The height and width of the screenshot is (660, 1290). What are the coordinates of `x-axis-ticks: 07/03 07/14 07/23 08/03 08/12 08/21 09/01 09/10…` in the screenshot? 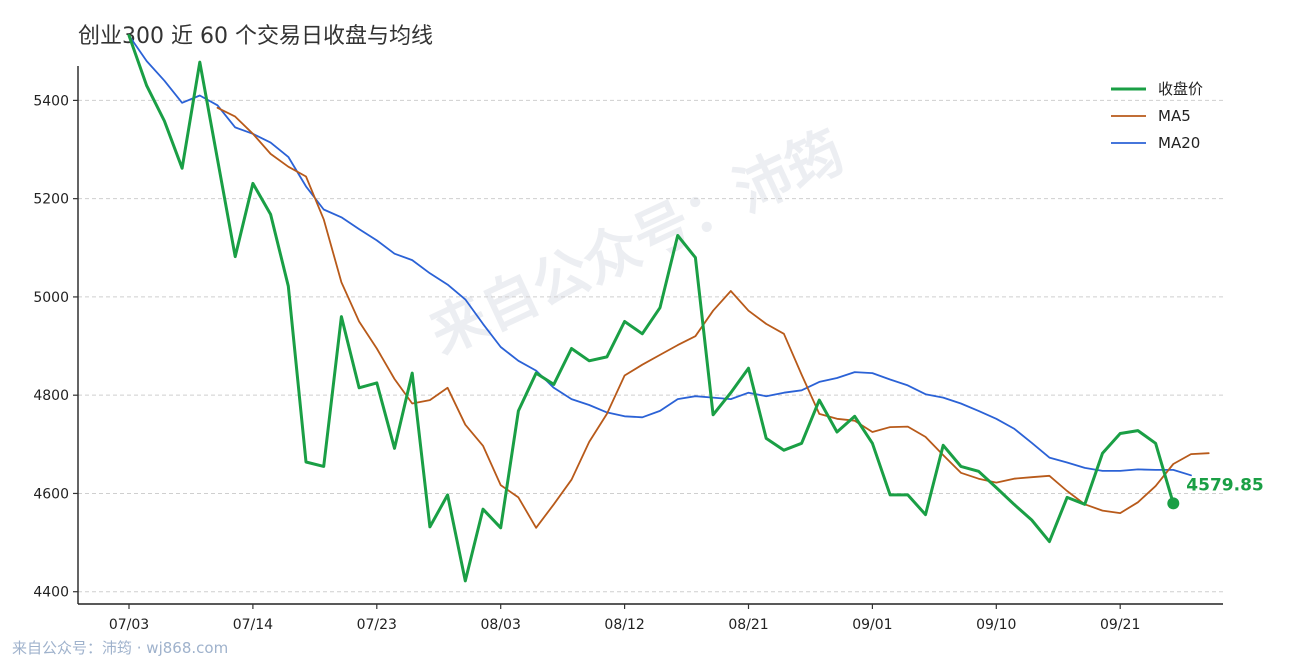 It's located at (624, 618).